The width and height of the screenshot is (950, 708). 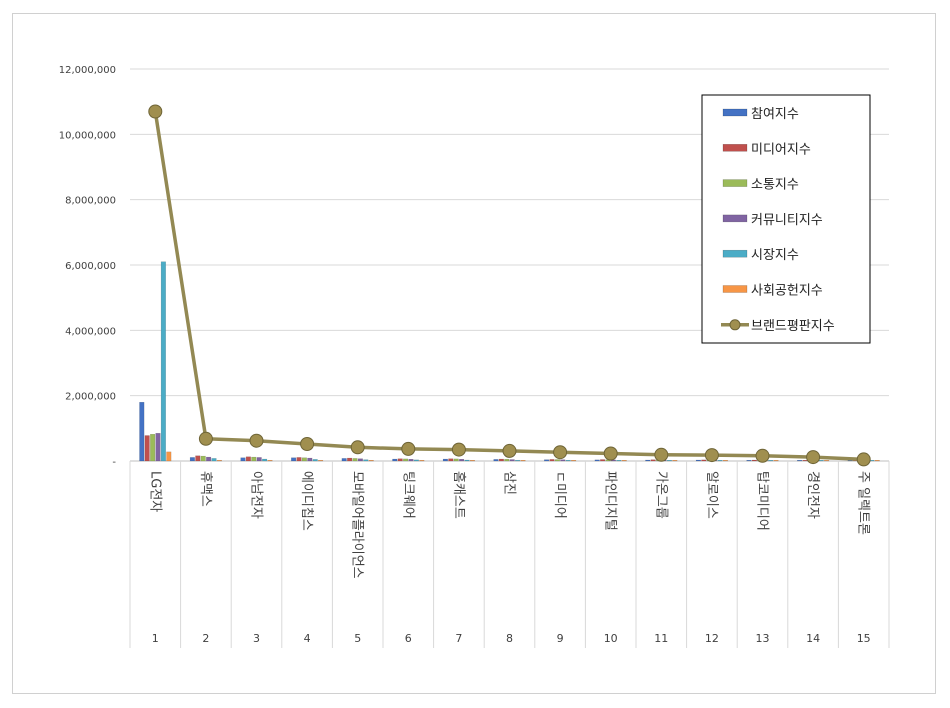 What do you see at coordinates (90, 331) in the screenshot?
I see `y-tick-label: 4,000,000` at bounding box center [90, 331].